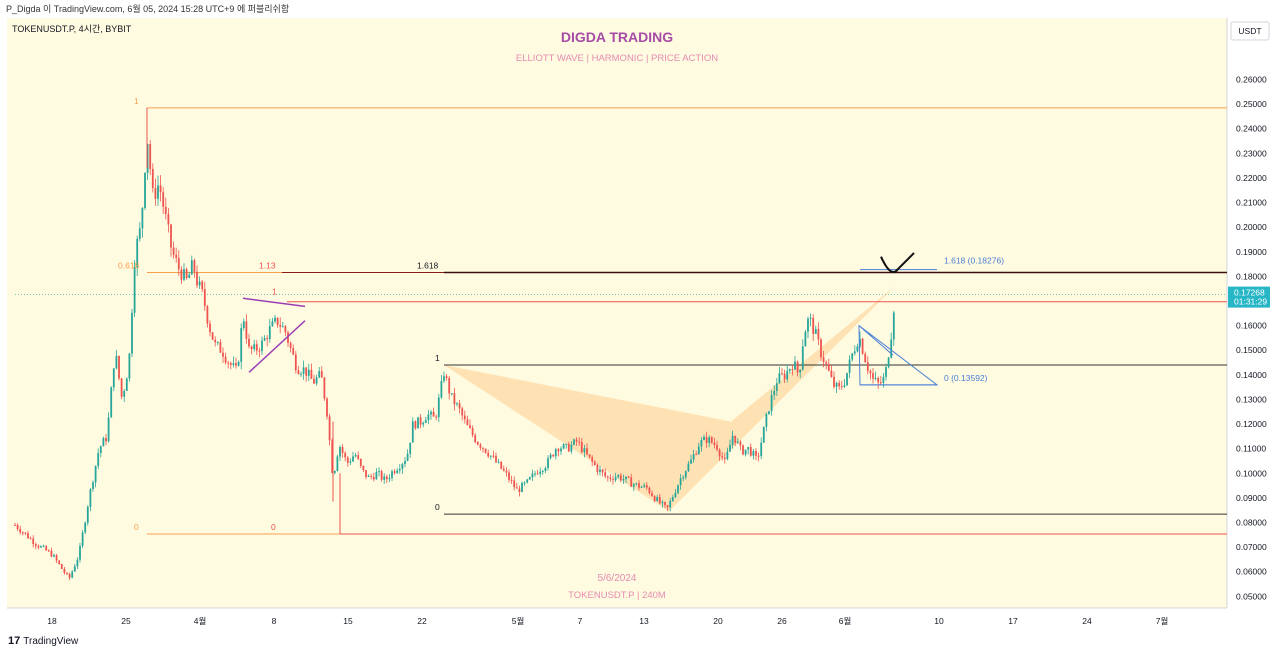 This screenshot has width=1280, height=654. What do you see at coordinates (587, 438) in the screenshot?
I see `harmonic-pattern-fill` at bounding box center [587, 438].